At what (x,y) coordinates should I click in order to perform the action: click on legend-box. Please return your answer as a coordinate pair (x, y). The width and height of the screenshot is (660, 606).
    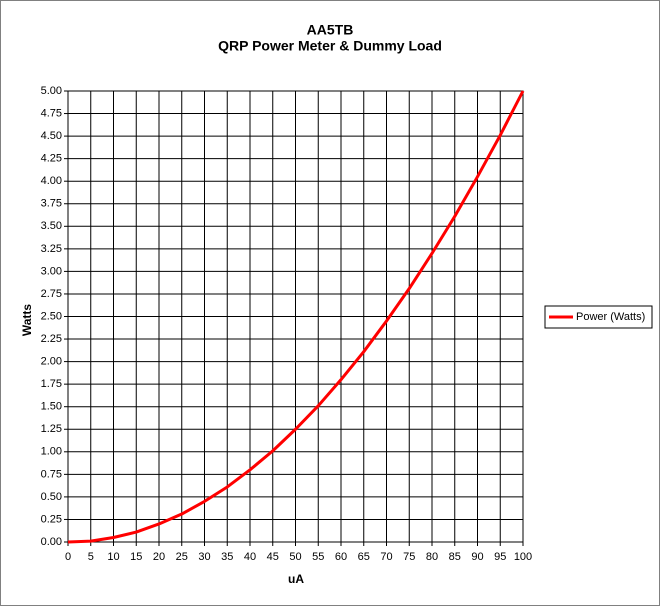
    Looking at the image, I should click on (598, 317).